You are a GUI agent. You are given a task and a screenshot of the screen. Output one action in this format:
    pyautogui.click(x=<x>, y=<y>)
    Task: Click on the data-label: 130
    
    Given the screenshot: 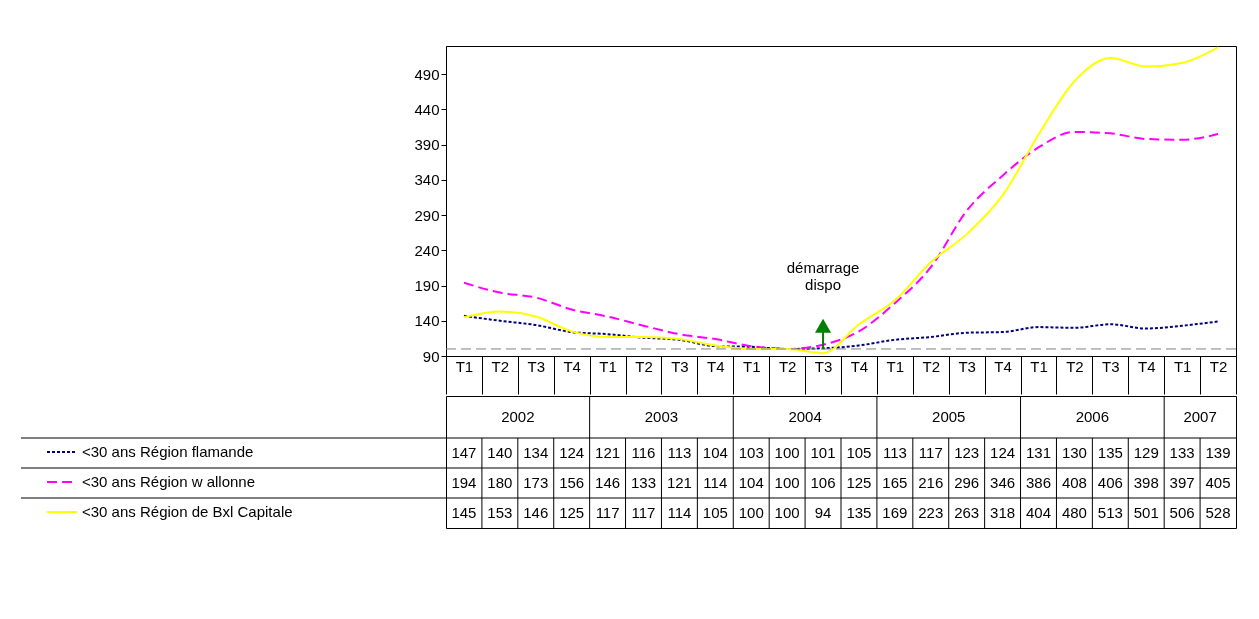 What is the action you would take?
    pyautogui.click(x=1074, y=452)
    